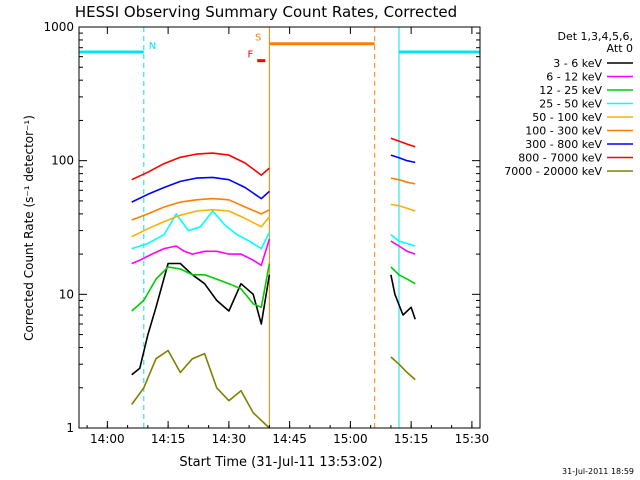  I want to click on legend-title-line1: Det 1,3,4,5,6,, so click(595, 36).